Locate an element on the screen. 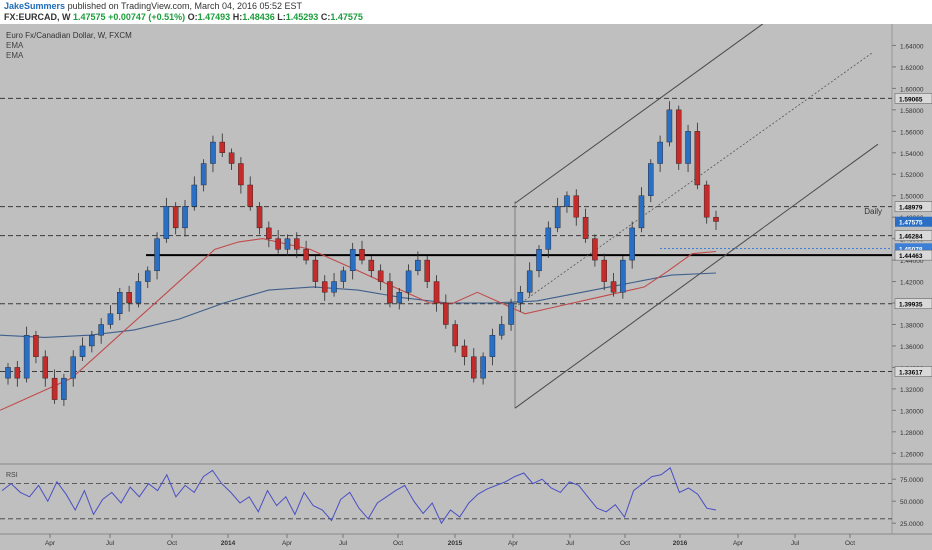 The image size is (932, 550). level-price-label: 1.39935 is located at coordinates (911, 305).